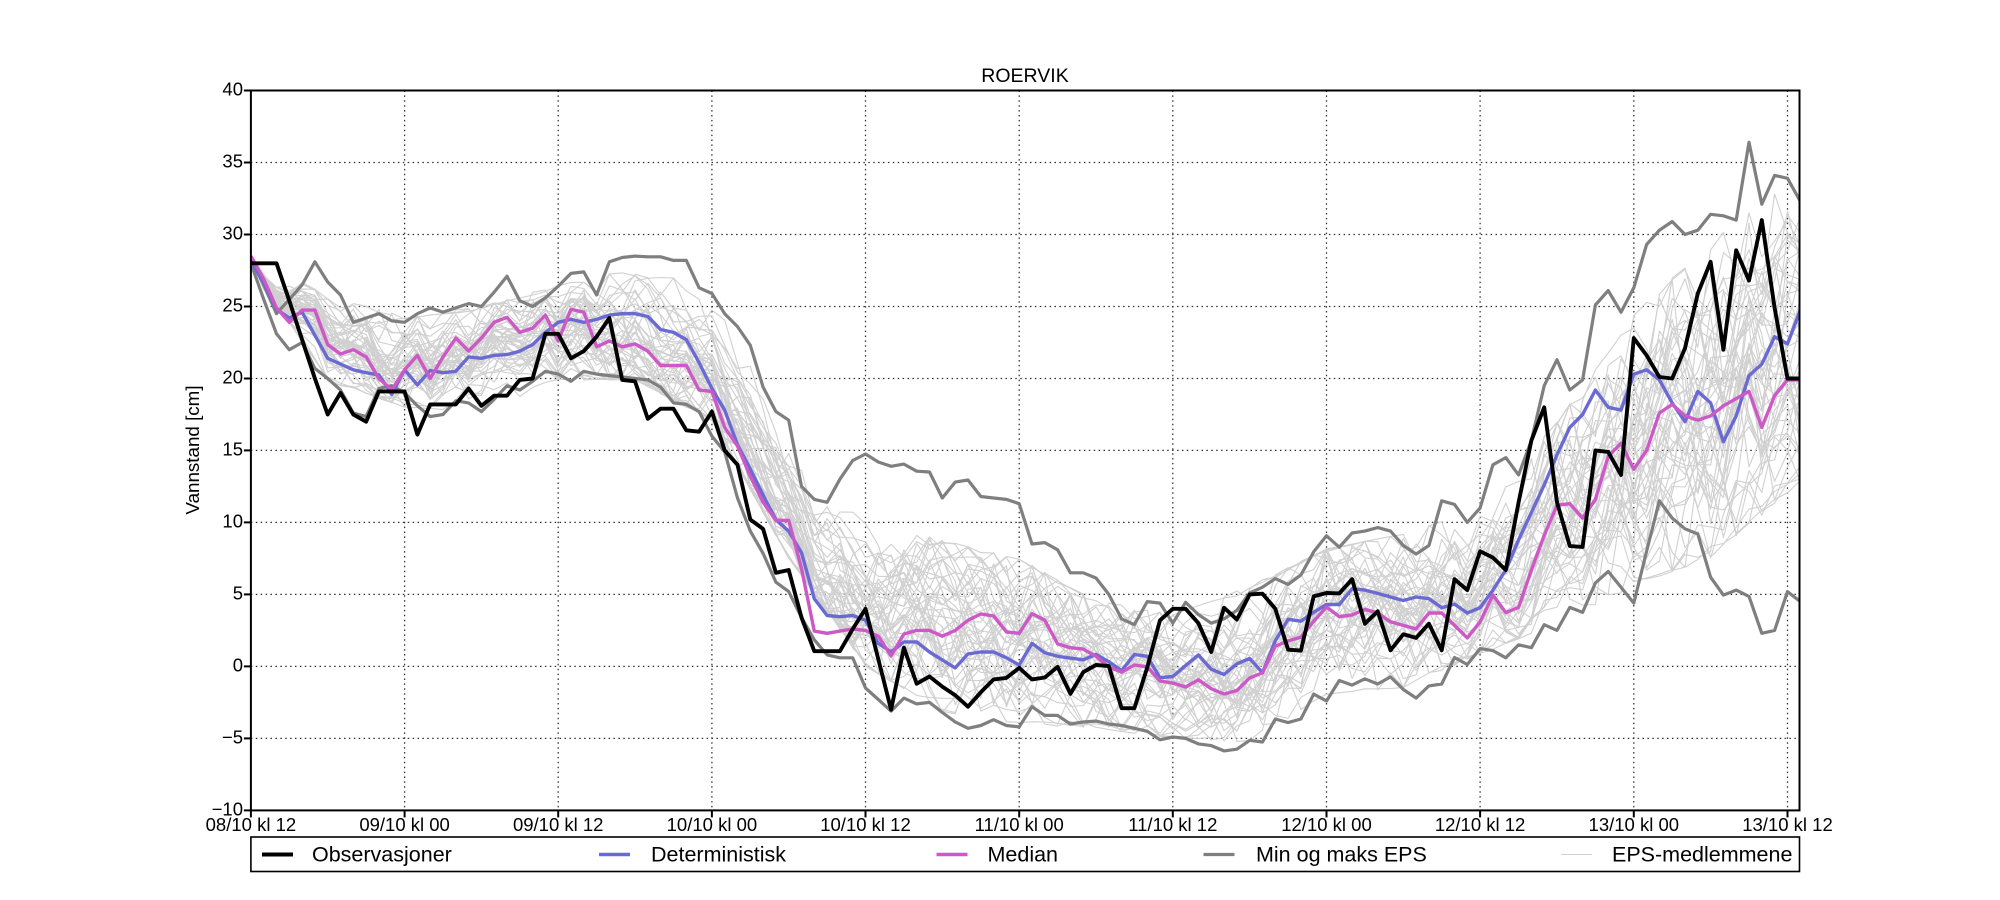 This screenshot has width=2000, height=900. What do you see at coordinates (232, 521) in the screenshot?
I see `svg-text: 10` at bounding box center [232, 521].